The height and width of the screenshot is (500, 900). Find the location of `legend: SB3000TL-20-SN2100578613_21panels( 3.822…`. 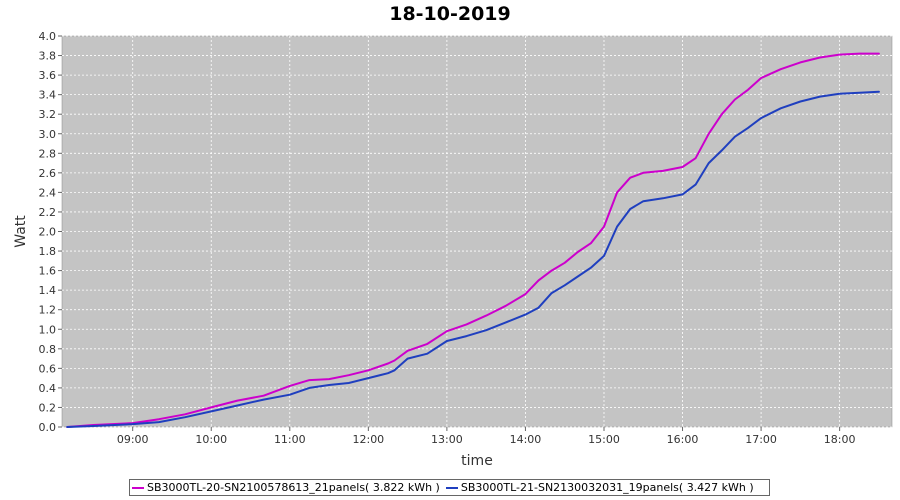

legend: SB3000TL-20-SN2100578613_21panels( 3.822… is located at coordinates (449, 487).